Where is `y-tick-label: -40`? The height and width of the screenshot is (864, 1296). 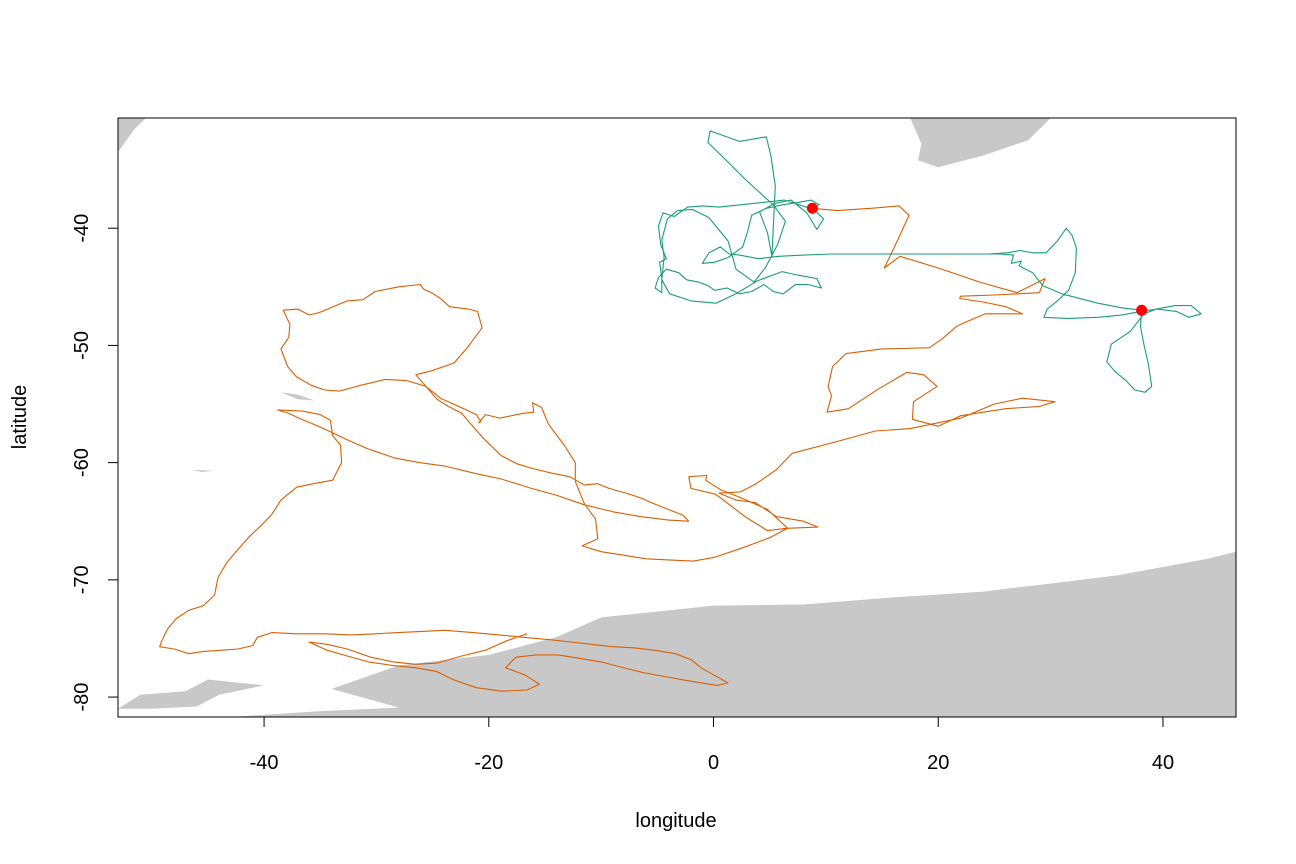 y-tick-label: -40 is located at coordinates (82, 228).